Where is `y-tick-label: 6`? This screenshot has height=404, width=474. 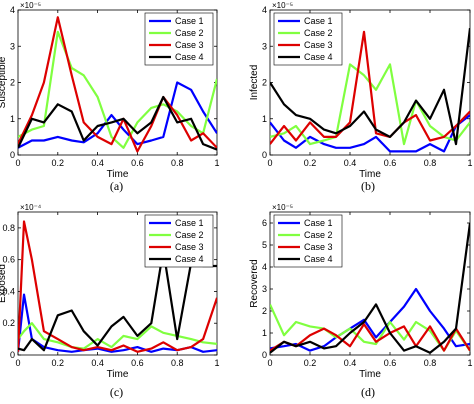
y-tick-label: 6 is located at coordinates (264, 223).